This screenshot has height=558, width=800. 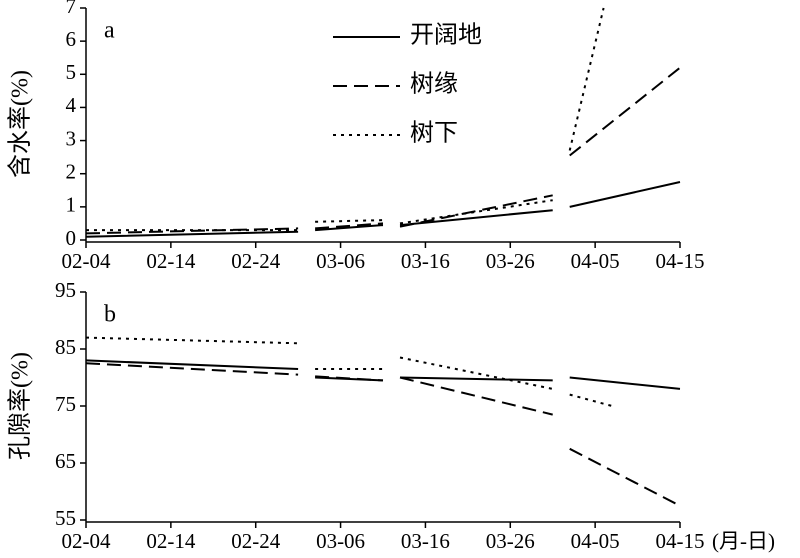 I want to click on y-tick-label: 1, so click(x=71, y=205).